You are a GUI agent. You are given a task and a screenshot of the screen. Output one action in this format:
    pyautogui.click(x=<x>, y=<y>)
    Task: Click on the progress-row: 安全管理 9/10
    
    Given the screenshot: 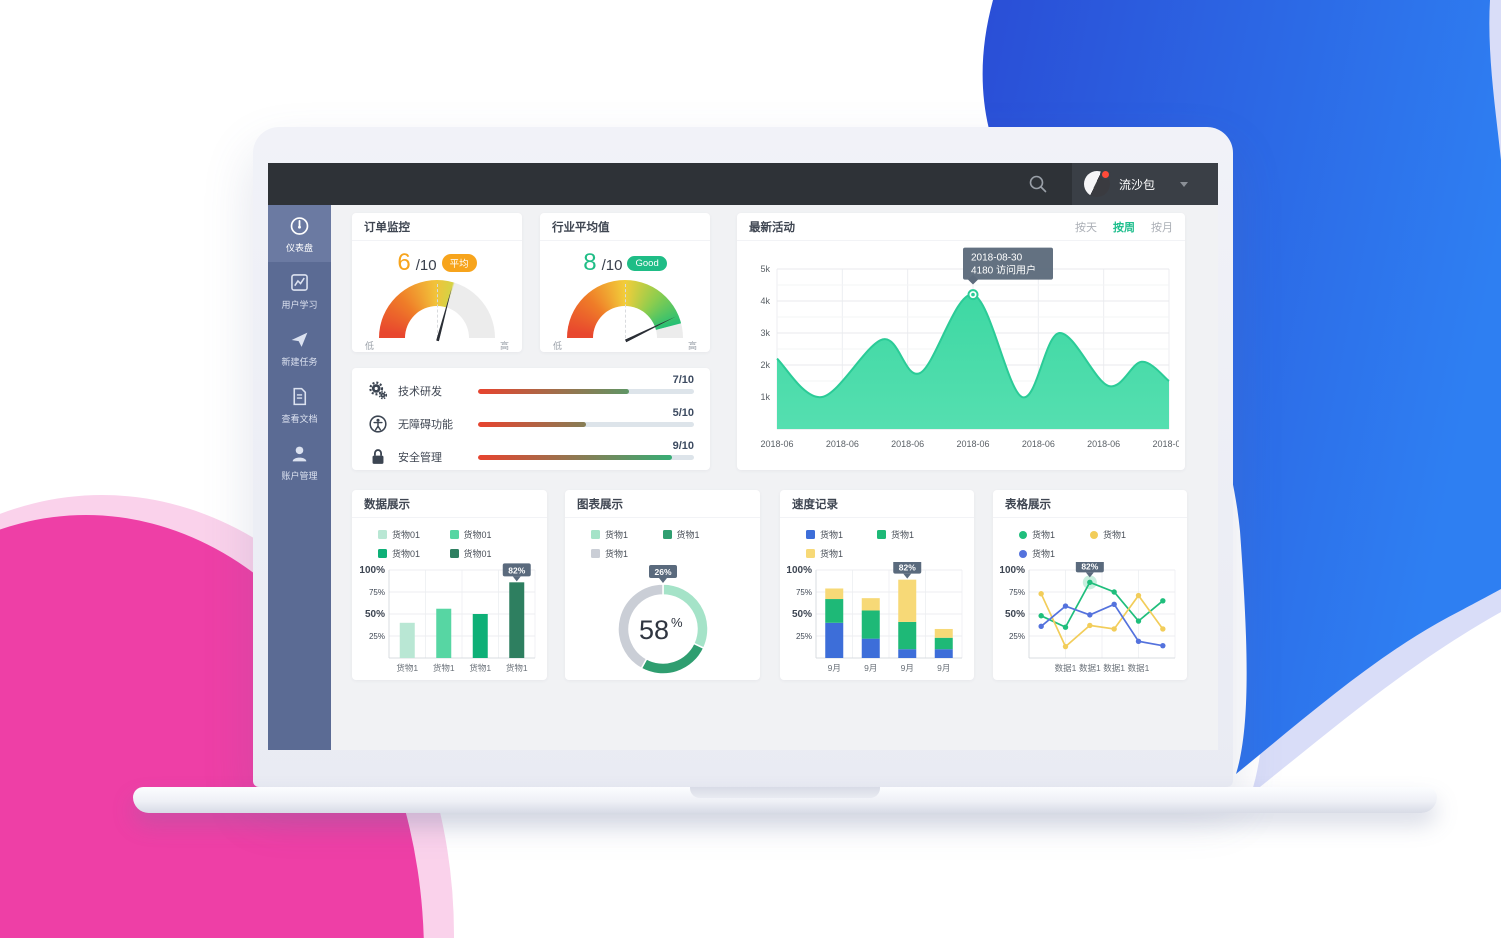 What is the action you would take?
    pyautogui.click(x=531, y=453)
    